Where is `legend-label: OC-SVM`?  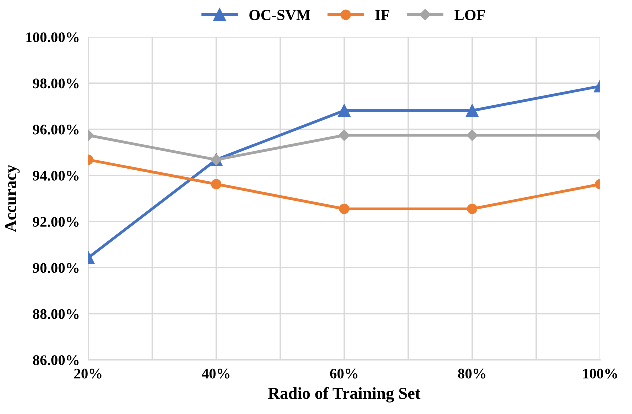
legend-label: OC-SVM is located at coordinates (280, 15).